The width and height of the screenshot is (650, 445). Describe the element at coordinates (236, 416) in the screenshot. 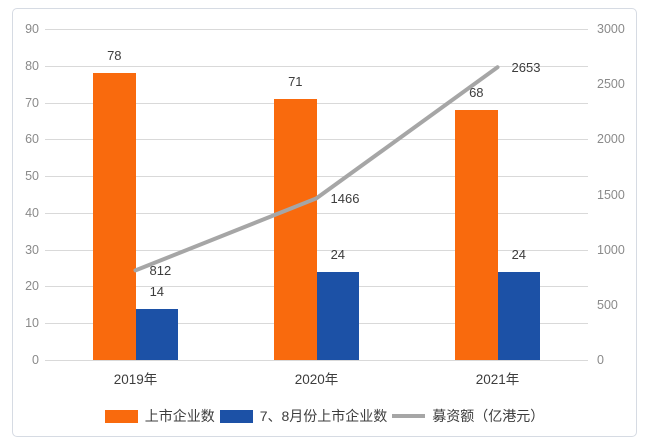

I see `legend-swatch-july-august-listed` at that location.